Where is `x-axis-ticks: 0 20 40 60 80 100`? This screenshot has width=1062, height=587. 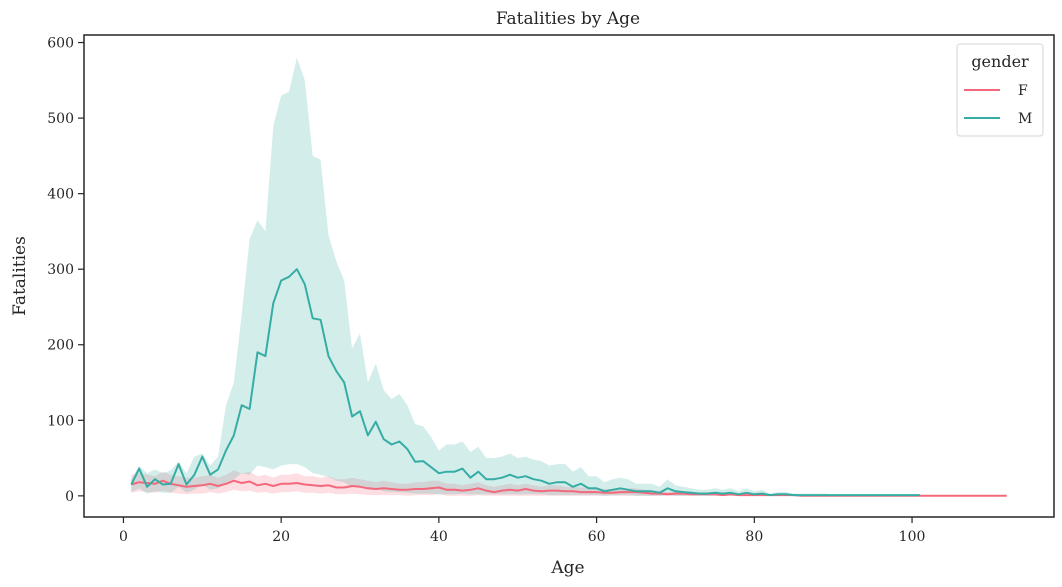 x-axis-ticks: 0 20 40 60 80 100 is located at coordinates (522, 531).